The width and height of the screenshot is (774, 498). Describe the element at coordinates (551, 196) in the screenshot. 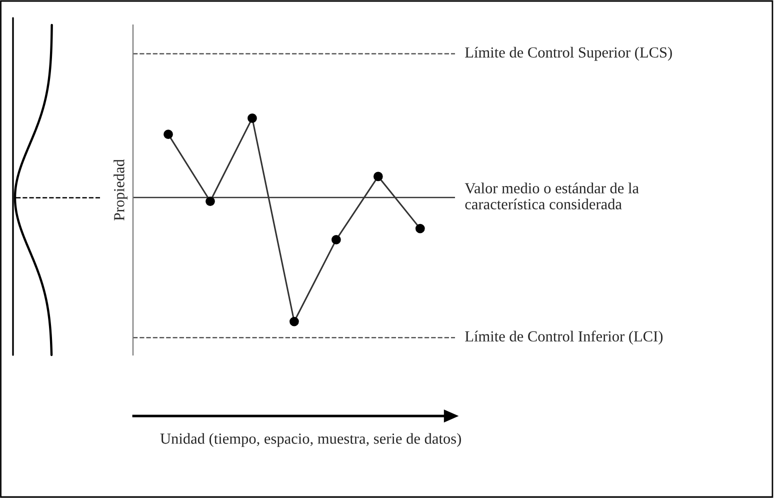

I see `ref-line-label: Valor medio o estándar de la característica considerada` at that location.